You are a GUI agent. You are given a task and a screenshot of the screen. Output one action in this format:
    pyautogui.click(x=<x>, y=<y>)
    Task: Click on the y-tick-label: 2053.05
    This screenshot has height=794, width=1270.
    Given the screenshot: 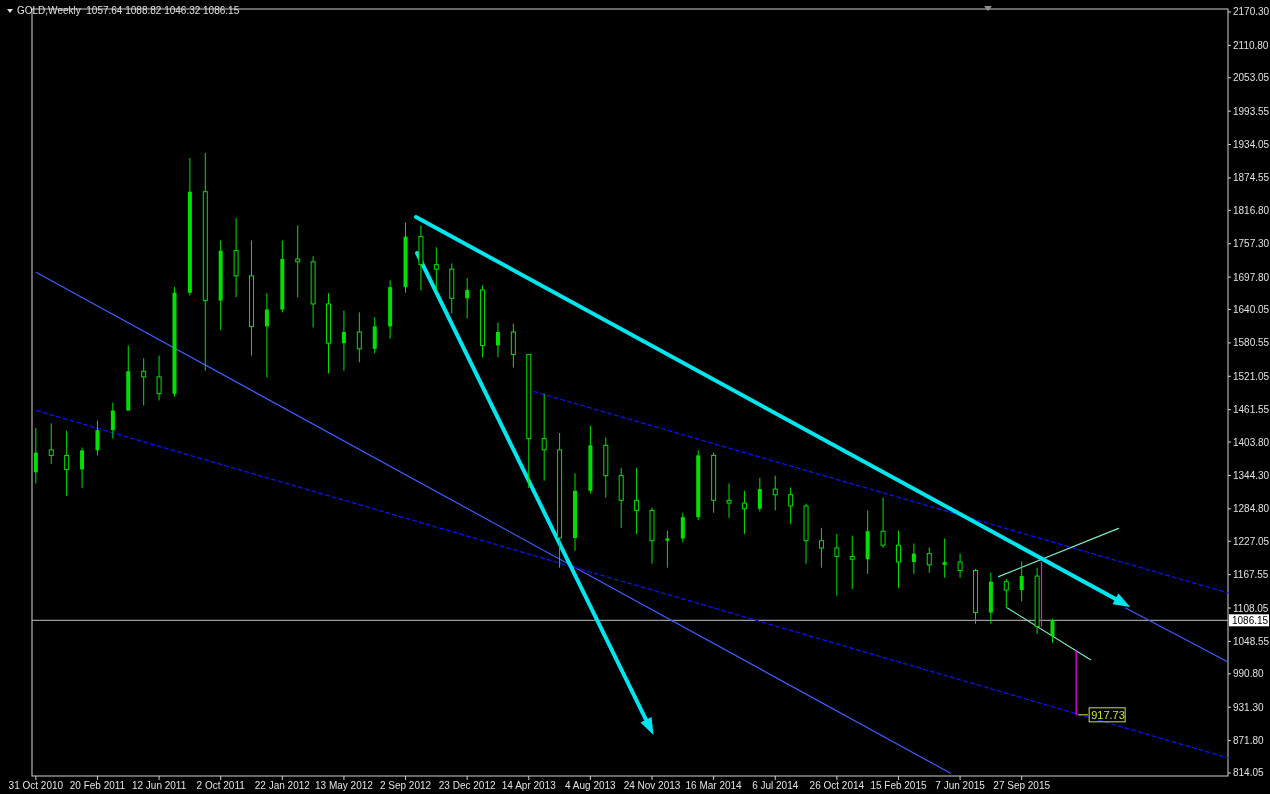 What is the action you would take?
    pyautogui.click(x=1251, y=78)
    